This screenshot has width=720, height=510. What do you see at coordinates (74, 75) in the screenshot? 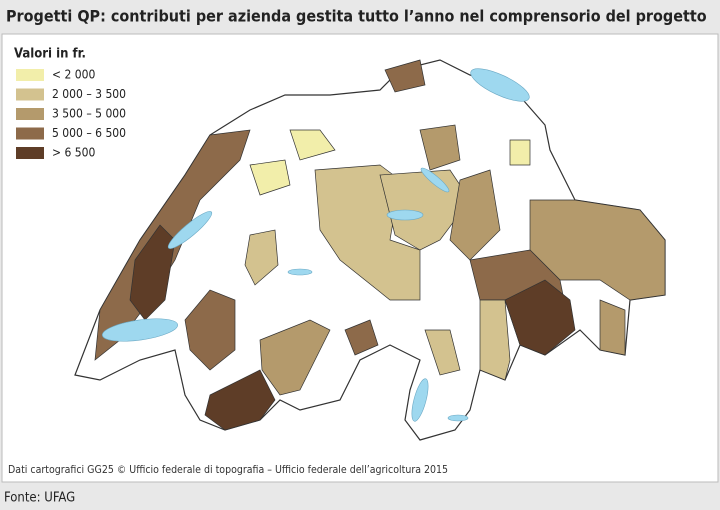
I see `legend-label: < 2 000` at bounding box center [74, 75].